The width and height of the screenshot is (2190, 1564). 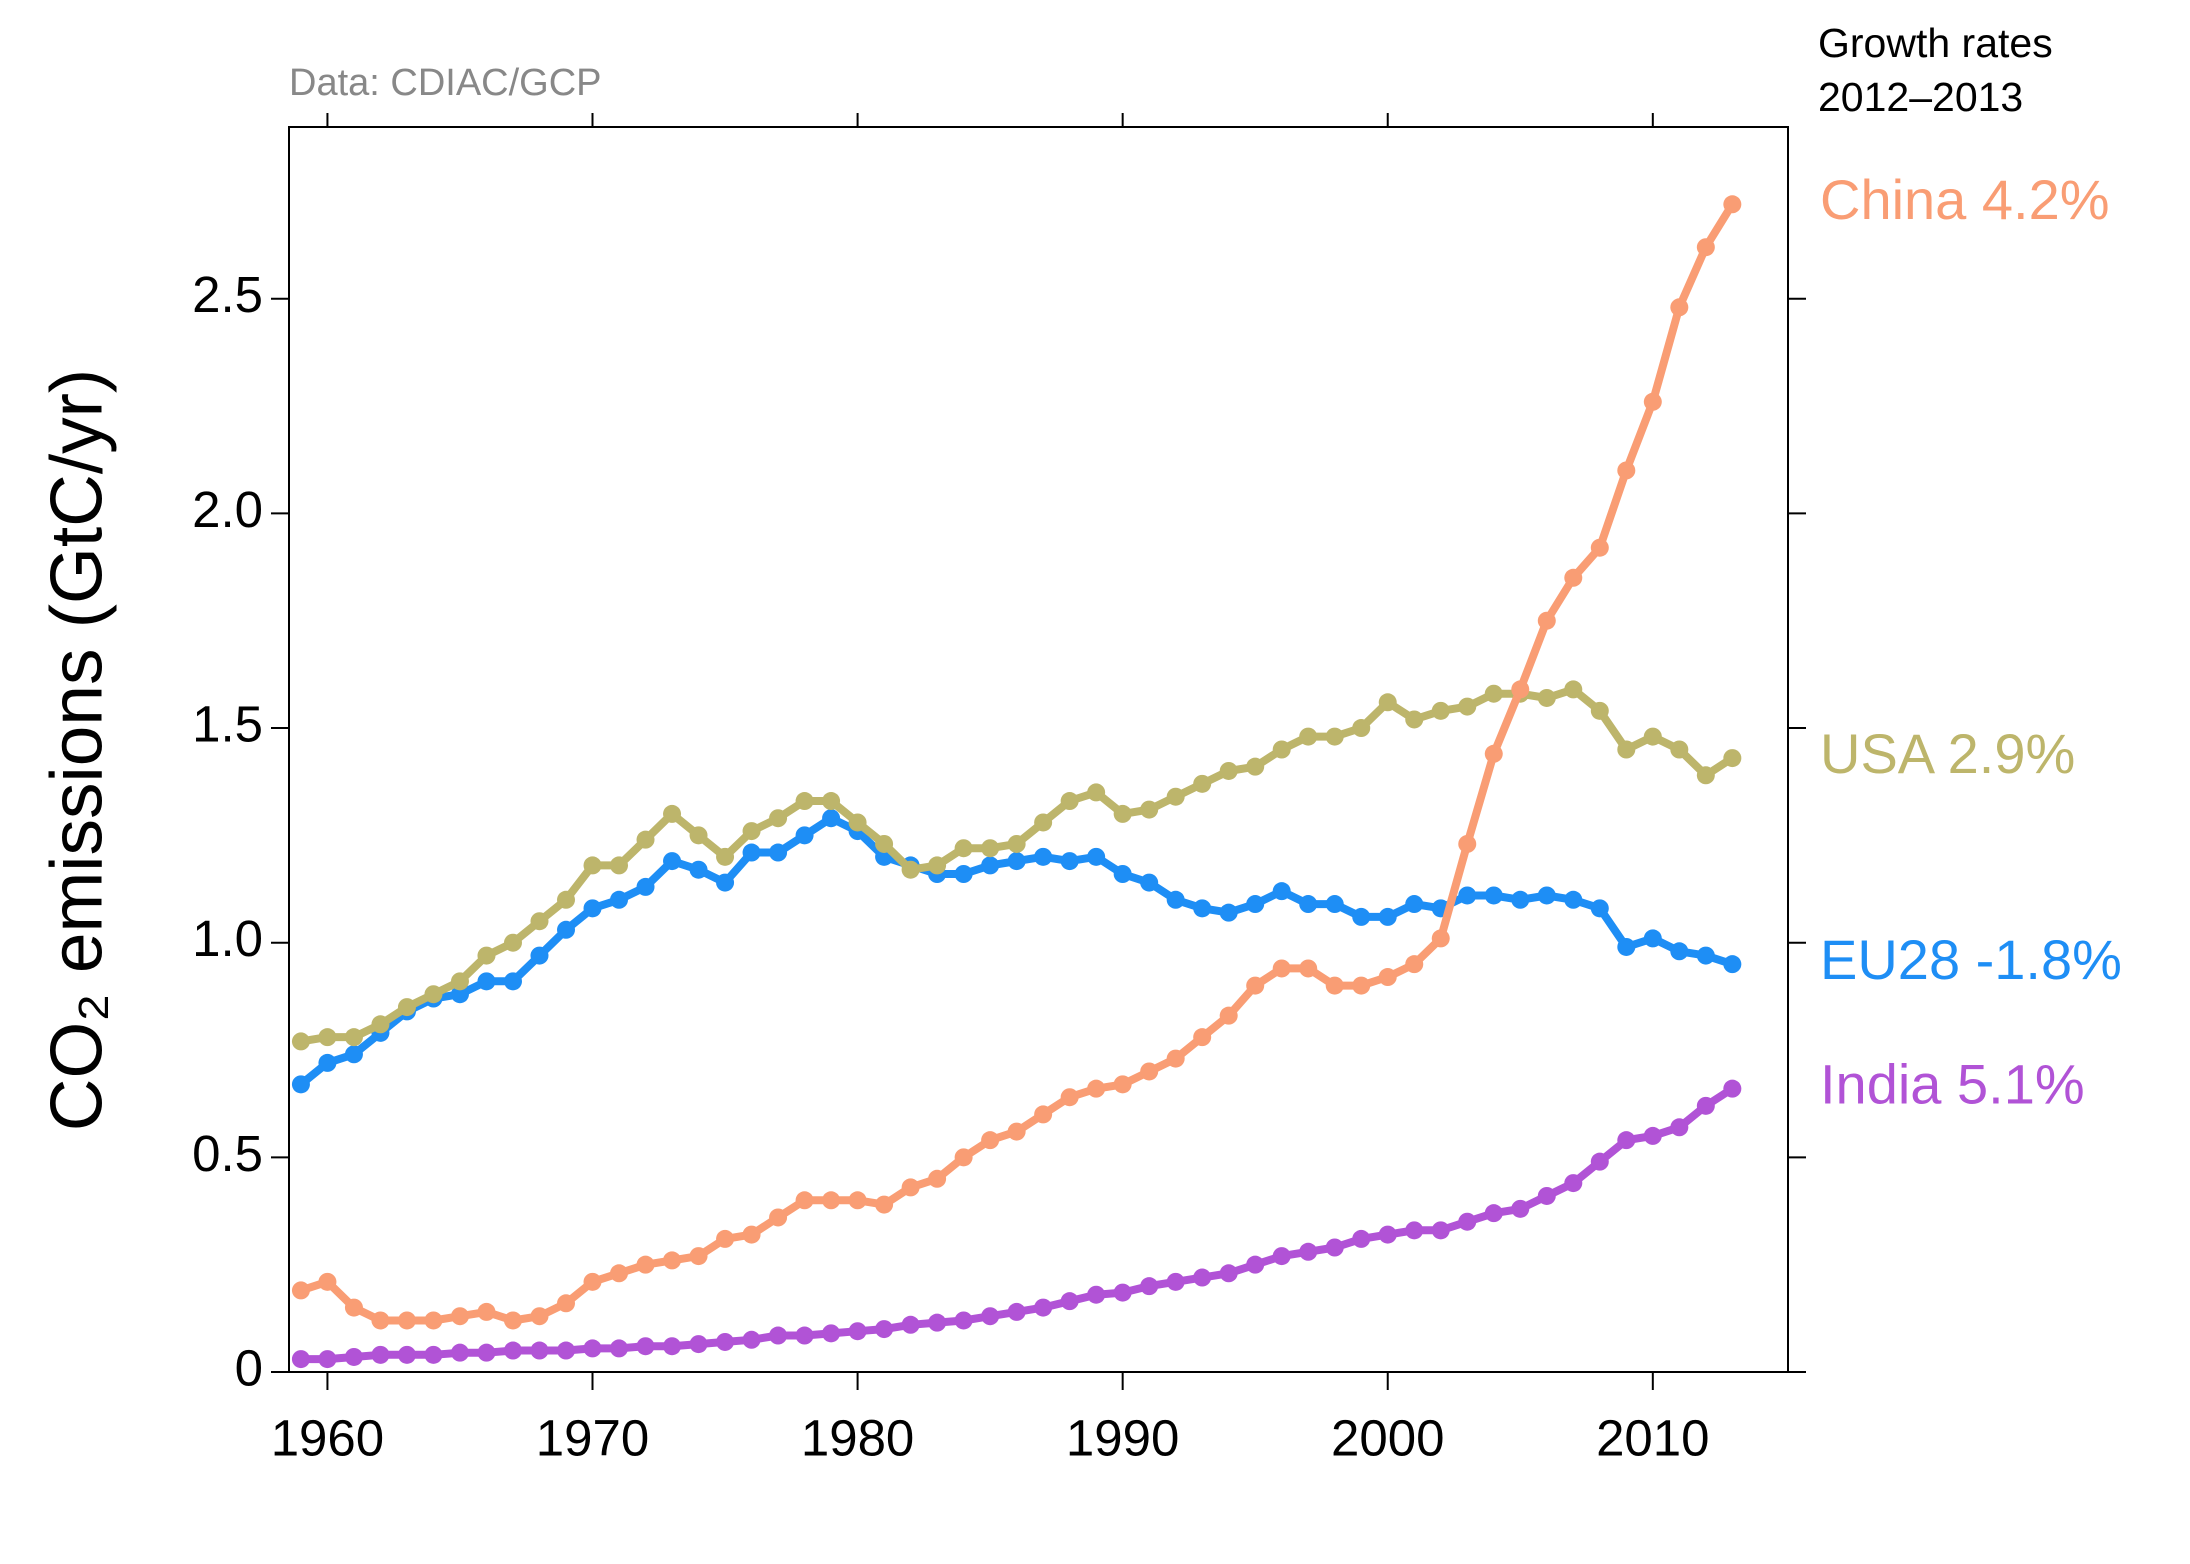 I want to click on annotation-title: Growth rates, so click(x=1935, y=43).